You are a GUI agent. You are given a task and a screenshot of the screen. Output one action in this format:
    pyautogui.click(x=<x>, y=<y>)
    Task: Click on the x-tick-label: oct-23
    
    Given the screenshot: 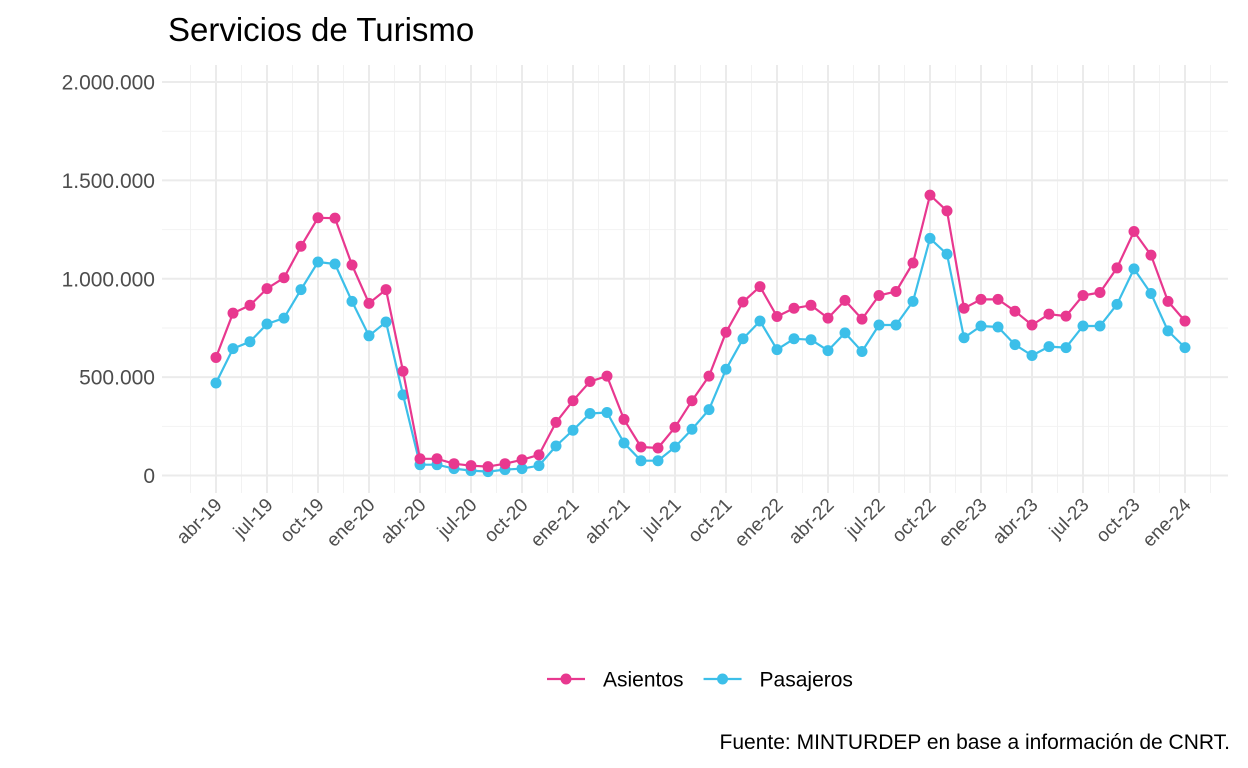 What is the action you would take?
    pyautogui.click(x=1118, y=521)
    